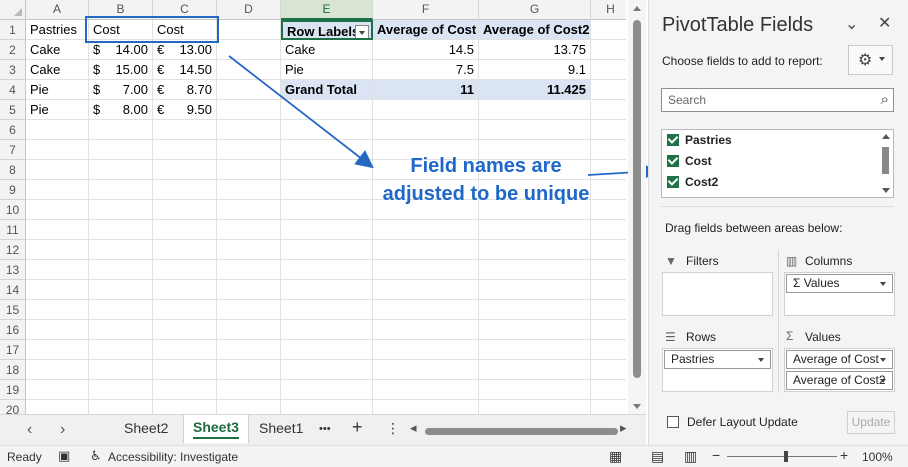 The width and height of the screenshot is (908, 467). What do you see at coordinates (839, 380) in the screenshot?
I see `values-chip-avg-cost2: Average of Cost2` at bounding box center [839, 380].